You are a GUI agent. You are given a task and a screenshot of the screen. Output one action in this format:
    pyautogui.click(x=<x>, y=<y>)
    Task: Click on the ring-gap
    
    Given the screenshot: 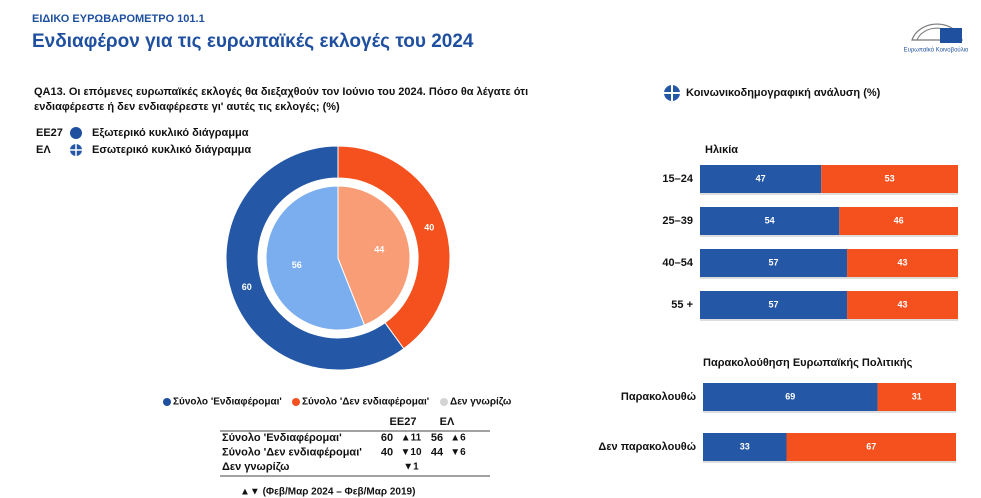 What is the action you would take?
    pyautogui.click(x=338, y=258)
    